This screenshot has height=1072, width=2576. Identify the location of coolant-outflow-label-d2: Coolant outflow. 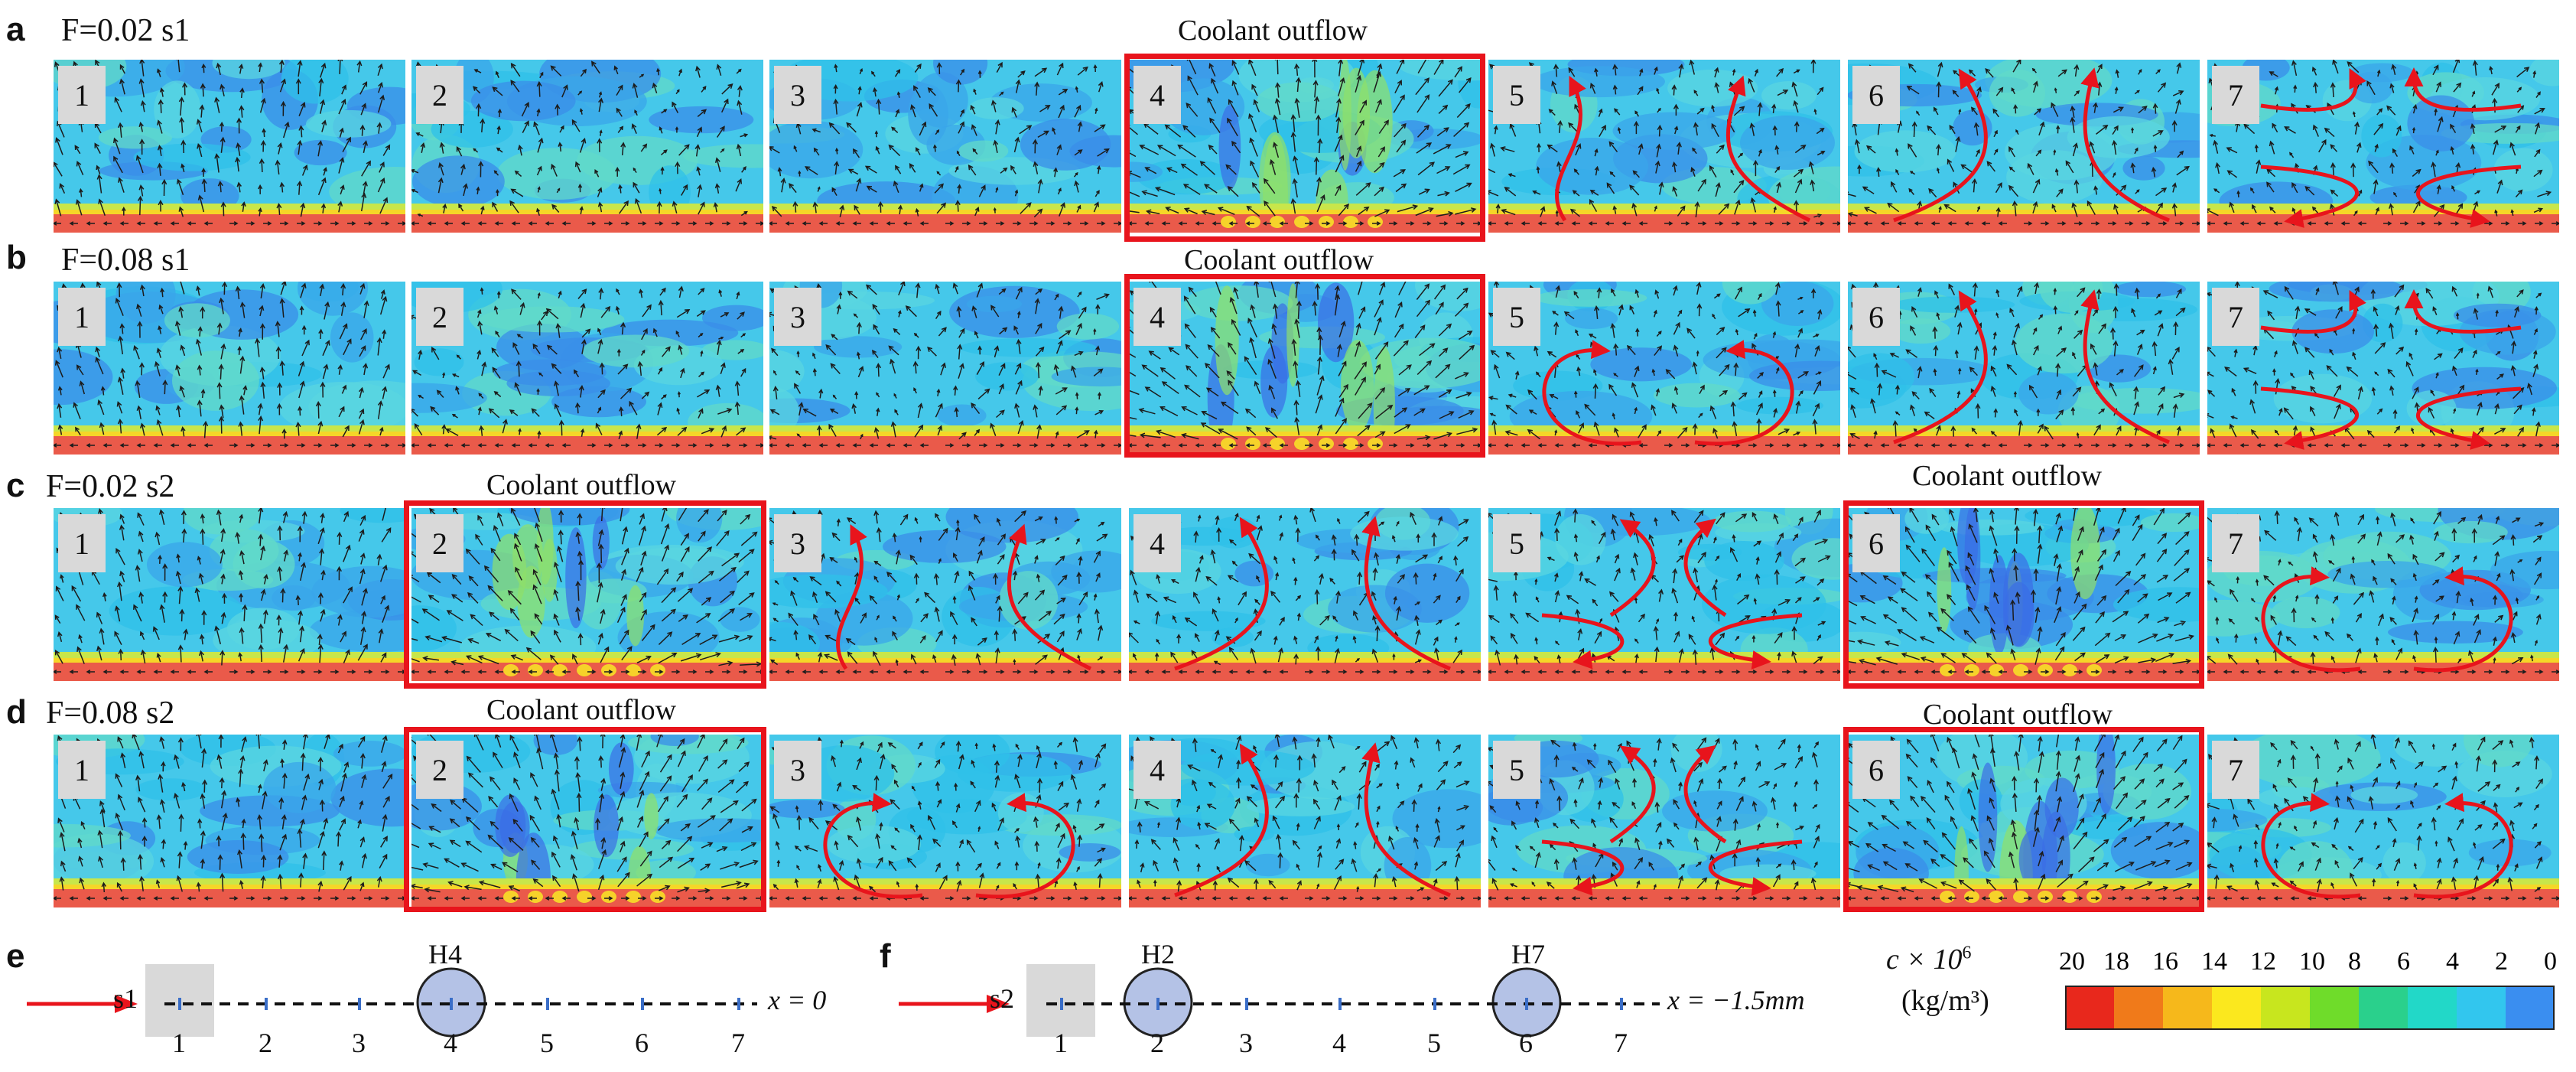
(581, 710).